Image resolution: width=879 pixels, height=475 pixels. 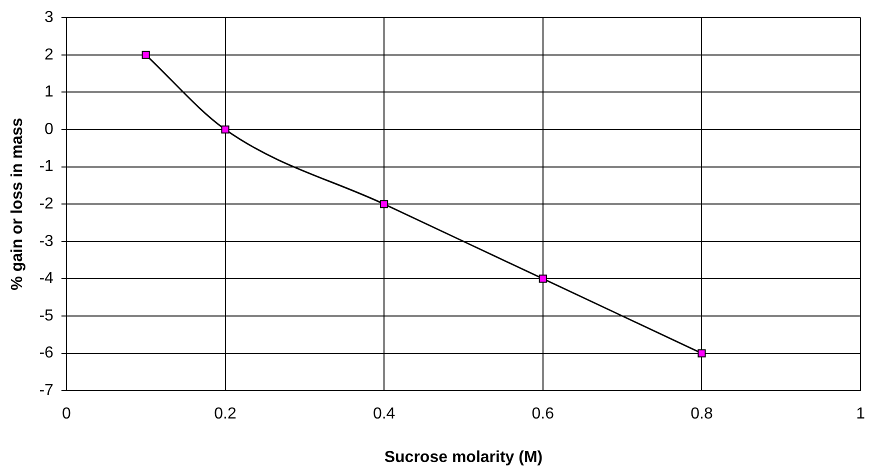 What do you see at coordinates (49, 55) in the screenshot?
I see `y-tick-label: 2` at bounding box center [49, 55].